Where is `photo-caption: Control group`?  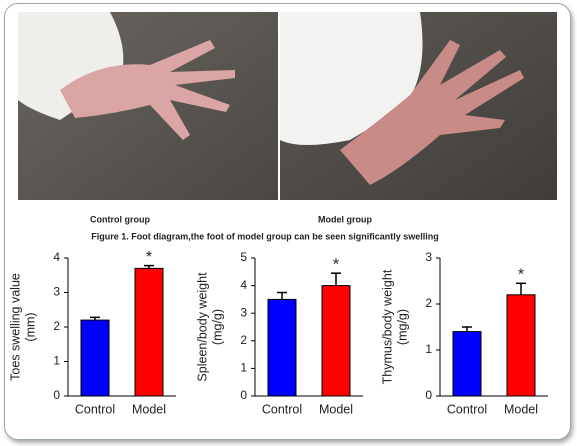
photo-caption: Control group is located at coordinates (120, 219).